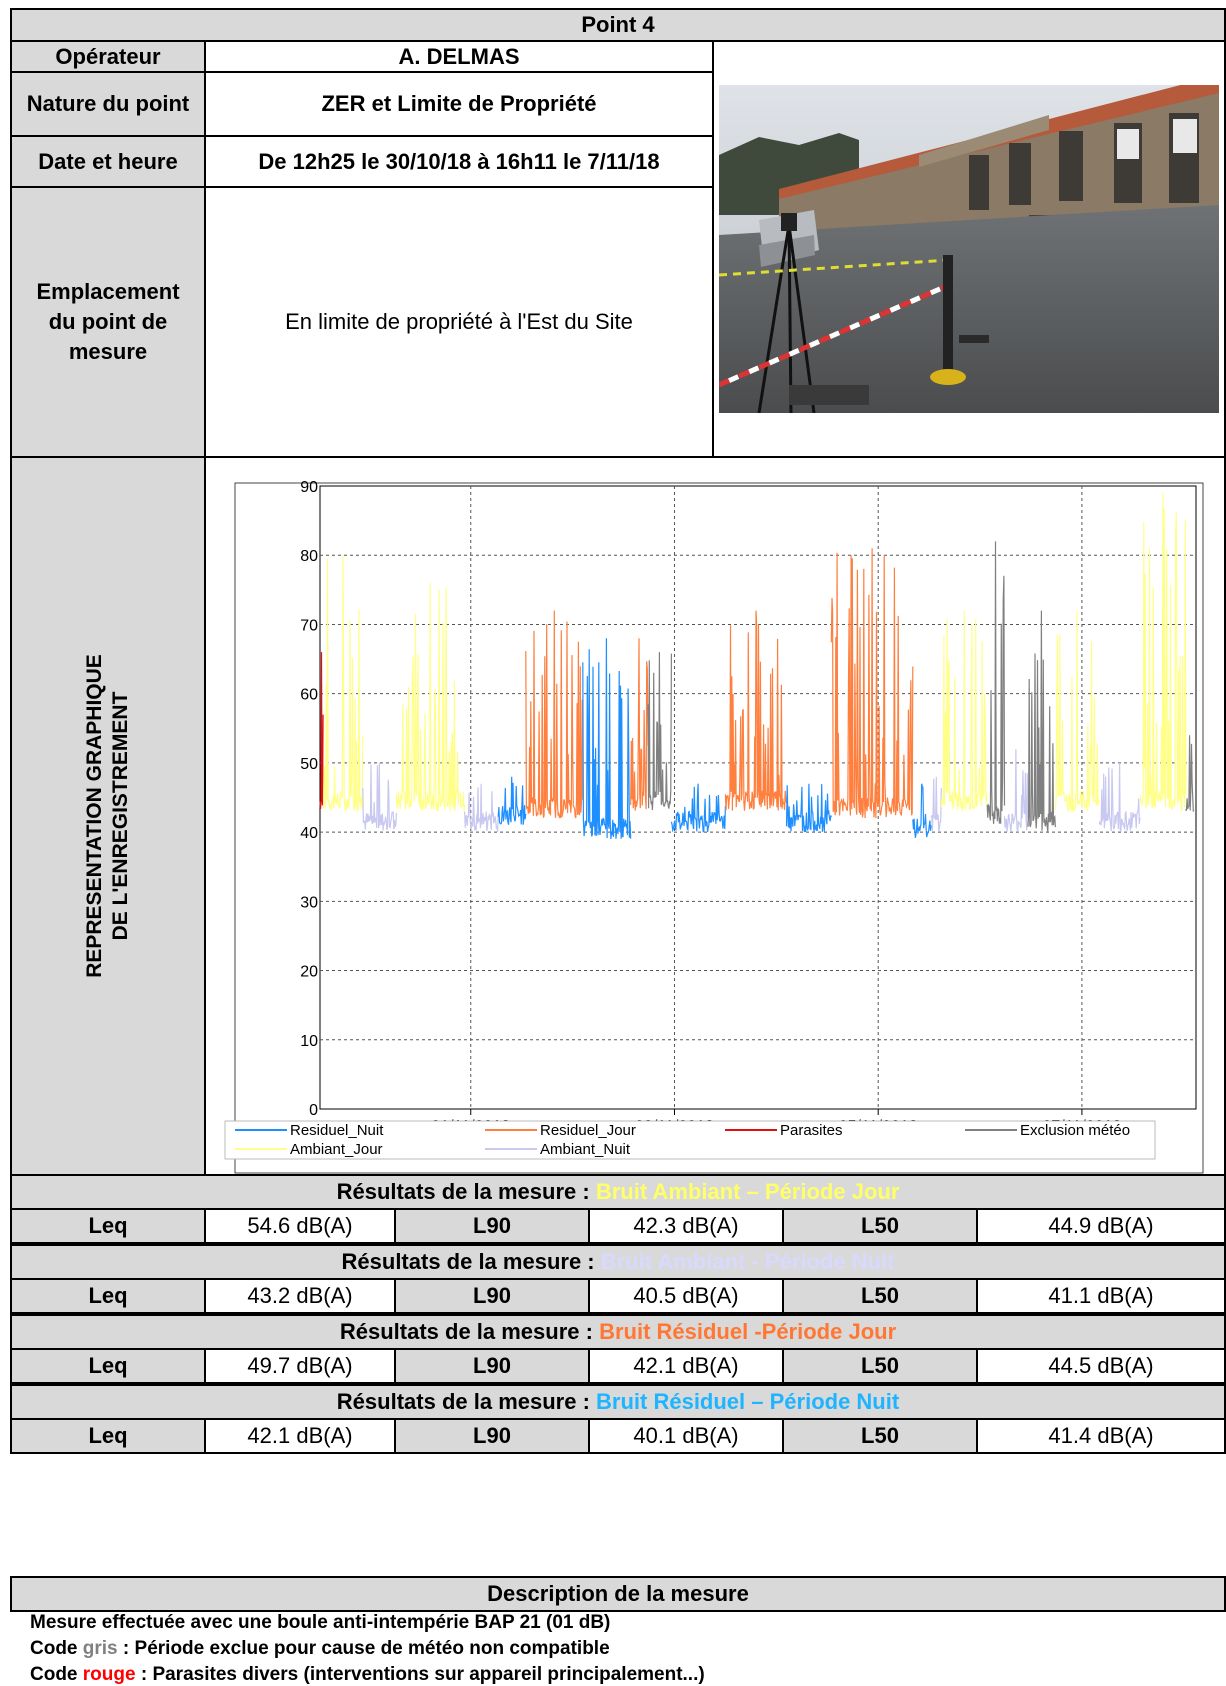 The width and height of the screenshot is (1226, 1686). What do you see at coordinates (747, 1191) in the screenshot?
I see `results-header-title: Bruit Ambiant – Période Jour` at bounding box center [747, 1191].